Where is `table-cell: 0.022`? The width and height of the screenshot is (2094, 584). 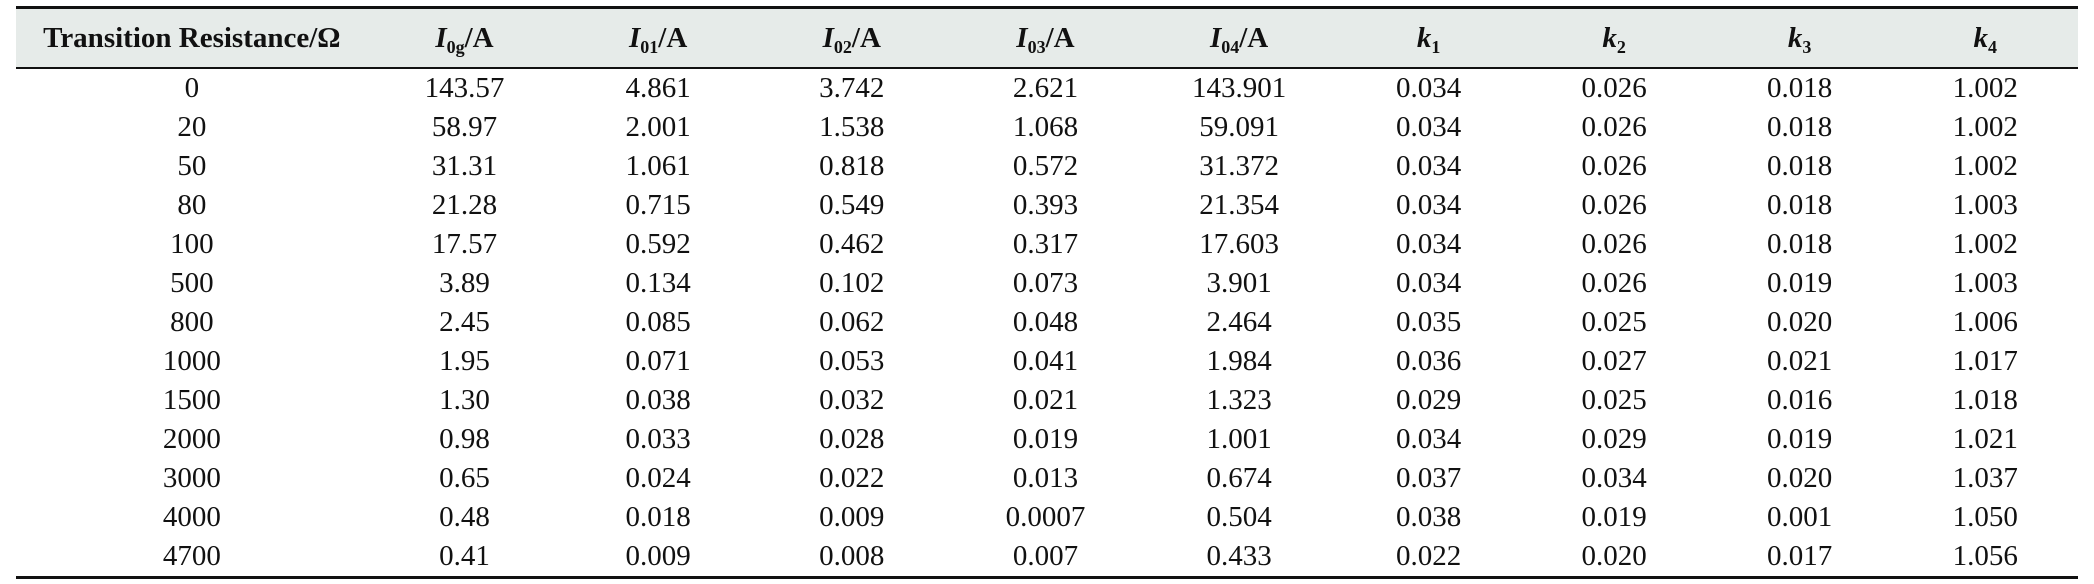
table-cell: 0.022 is located at coordinates (1428, 558).